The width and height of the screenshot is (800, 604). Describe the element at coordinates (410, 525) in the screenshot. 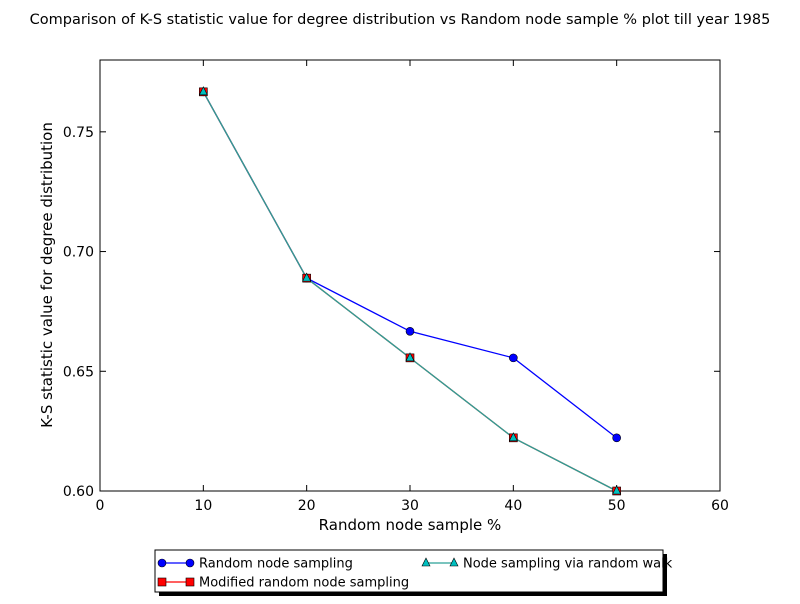

I see `x-axis-label: Random node sample %` at that location.